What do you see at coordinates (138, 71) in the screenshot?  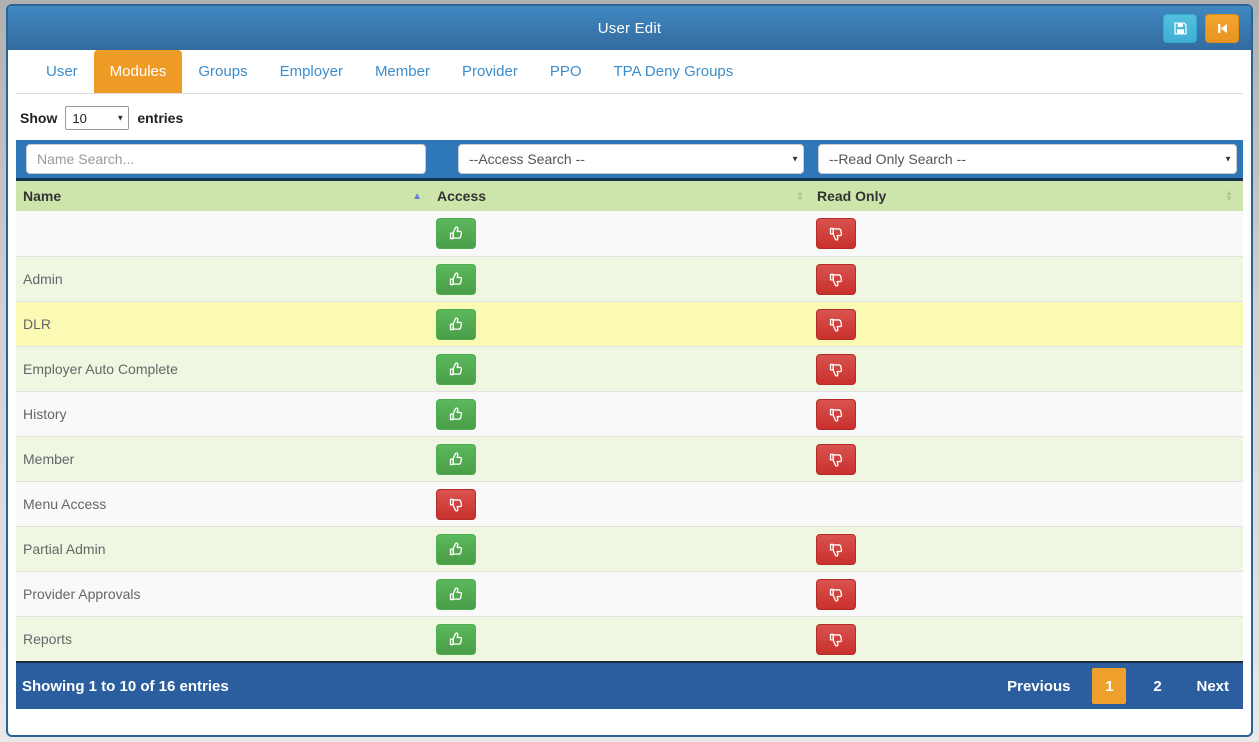 I see `tab-modules: Modules` at bounding box center [138, 71].